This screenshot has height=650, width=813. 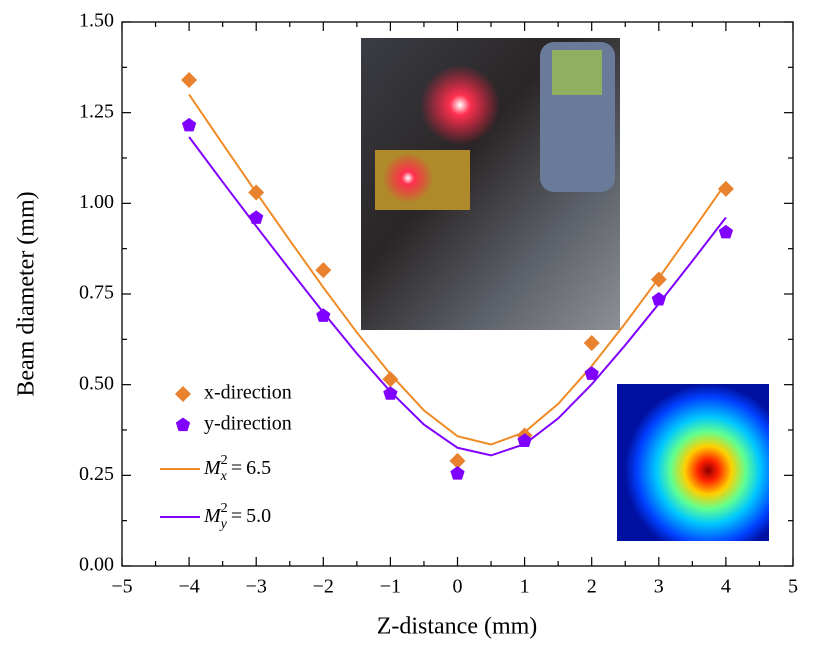 I want to click on y-tick-label: 0.25, so click(x=96, y=474).